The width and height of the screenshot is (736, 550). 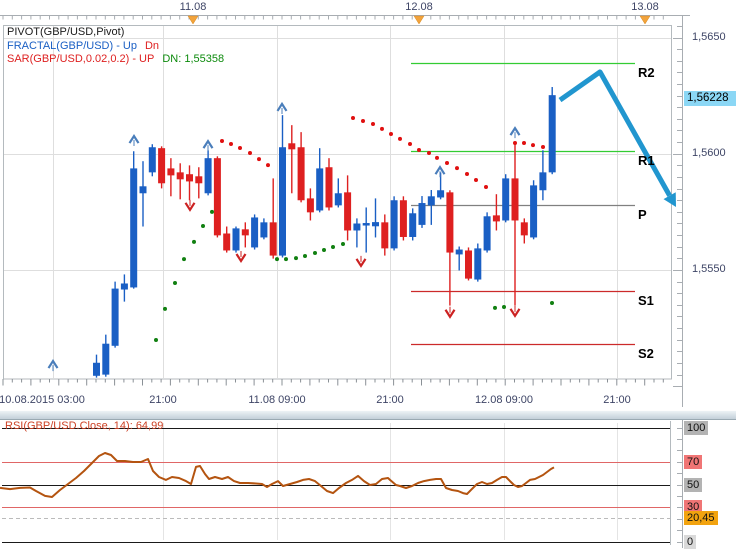 I want to click on rsi-scale-badge-70: 70, so click(x=693, y=461).